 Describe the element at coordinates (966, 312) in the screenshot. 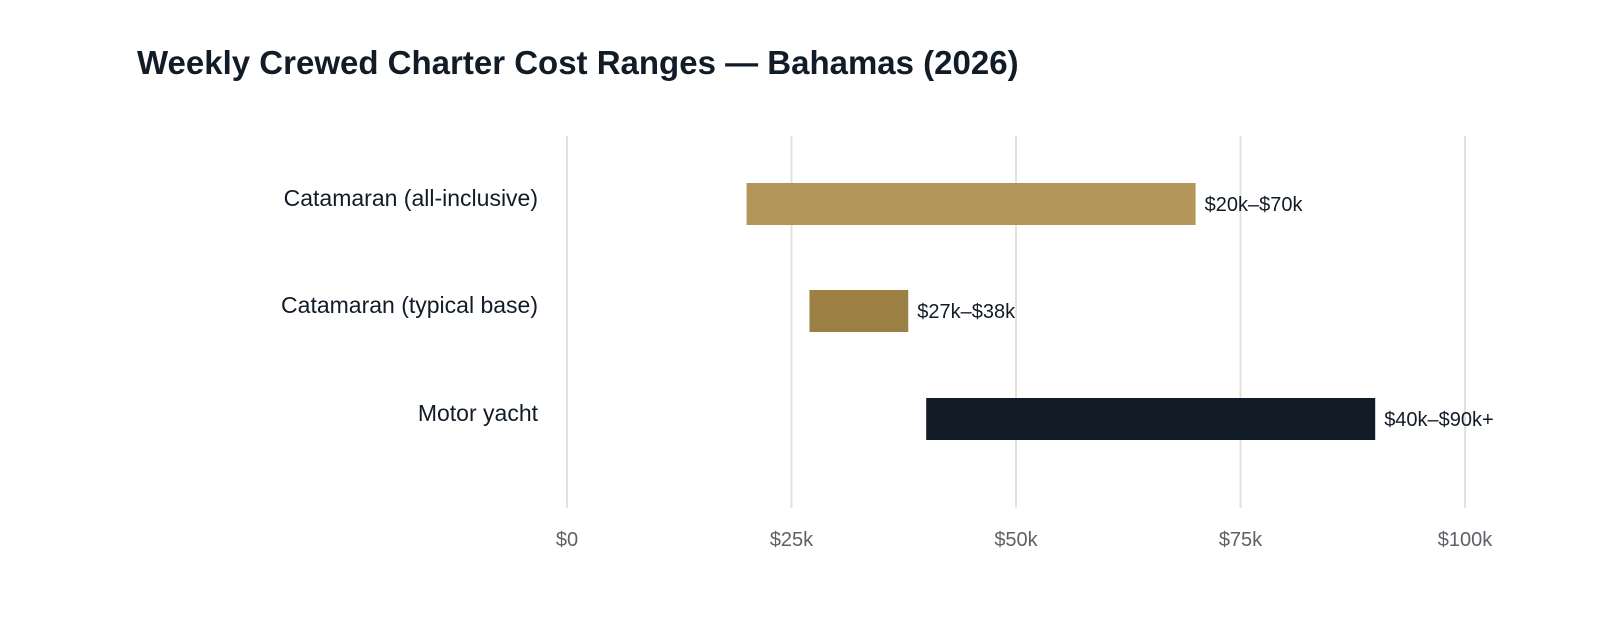

I see `range-value-label: $27k–$38k` at that location.